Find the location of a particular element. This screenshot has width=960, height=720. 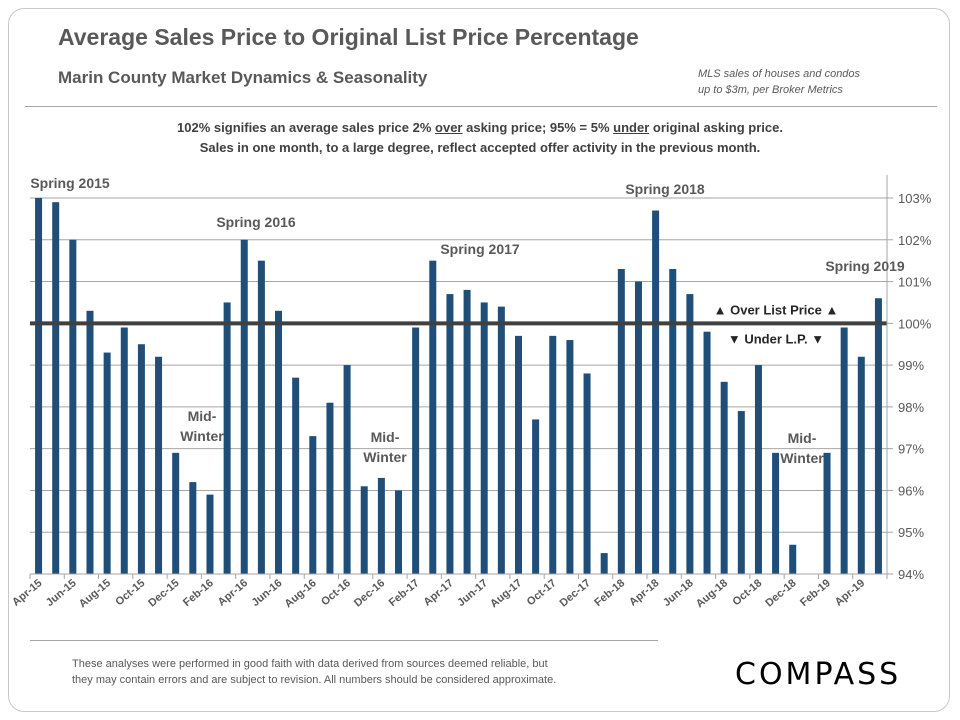

spring-label: Spring 2018 is located at coordinates (665, 189).